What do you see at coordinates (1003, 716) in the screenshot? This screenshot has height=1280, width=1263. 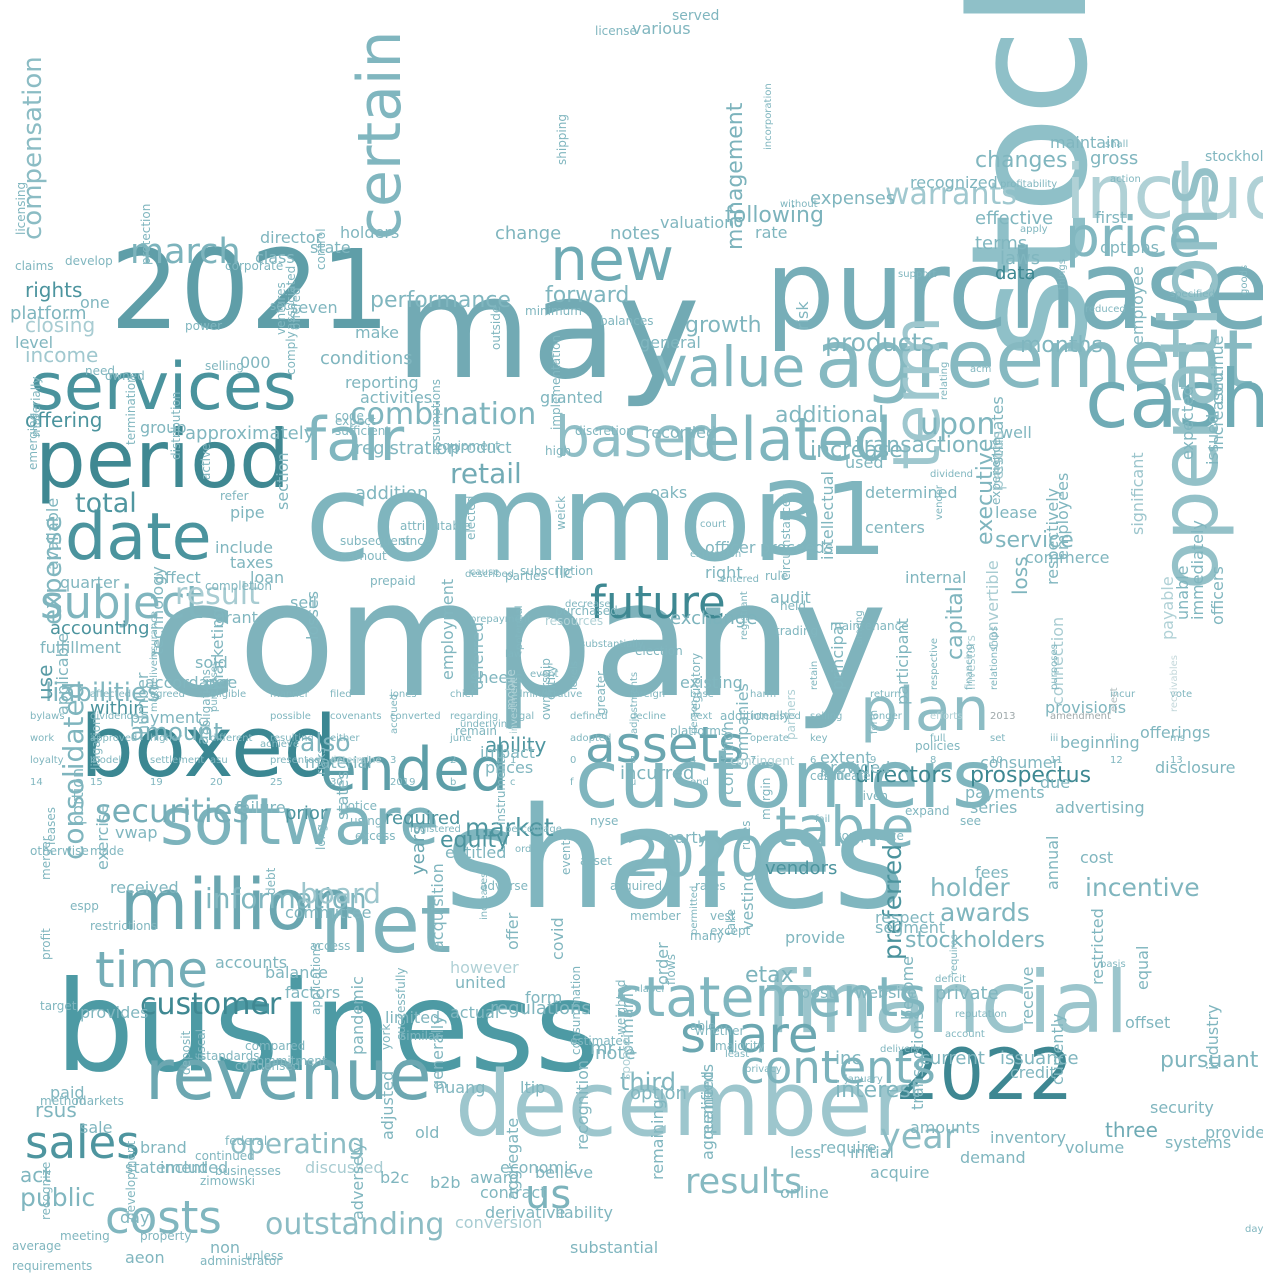 I see `cloud-word: 2013` at bounding box center [1003, 716].